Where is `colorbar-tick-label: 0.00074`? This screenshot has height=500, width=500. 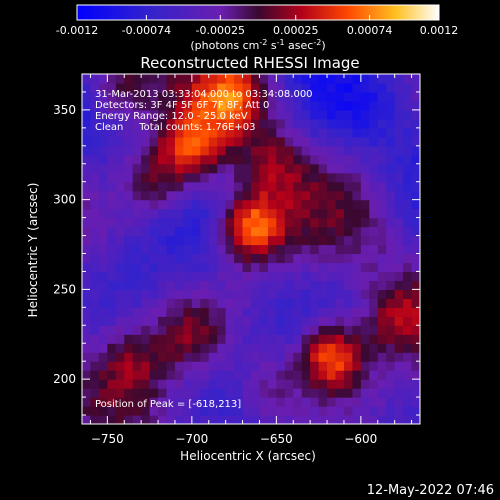 colorbar-tick-label: 0.00074 is located at coordinates (370, 30).